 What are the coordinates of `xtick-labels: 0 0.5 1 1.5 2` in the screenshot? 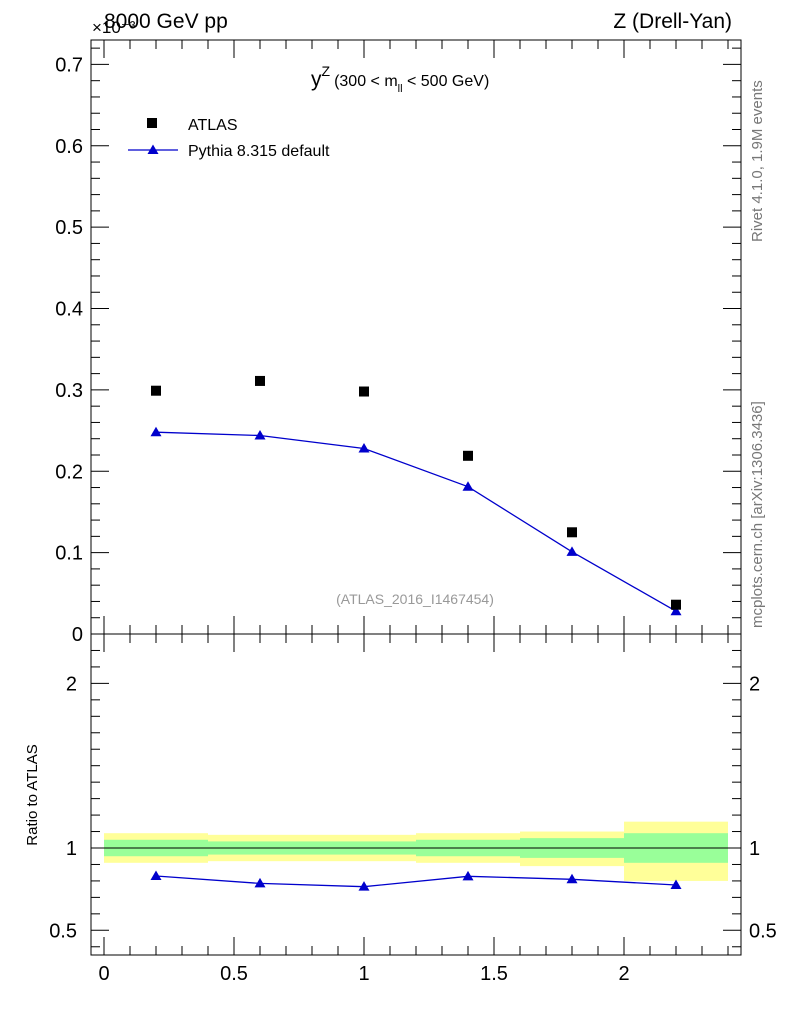 It's located at (363, 974).